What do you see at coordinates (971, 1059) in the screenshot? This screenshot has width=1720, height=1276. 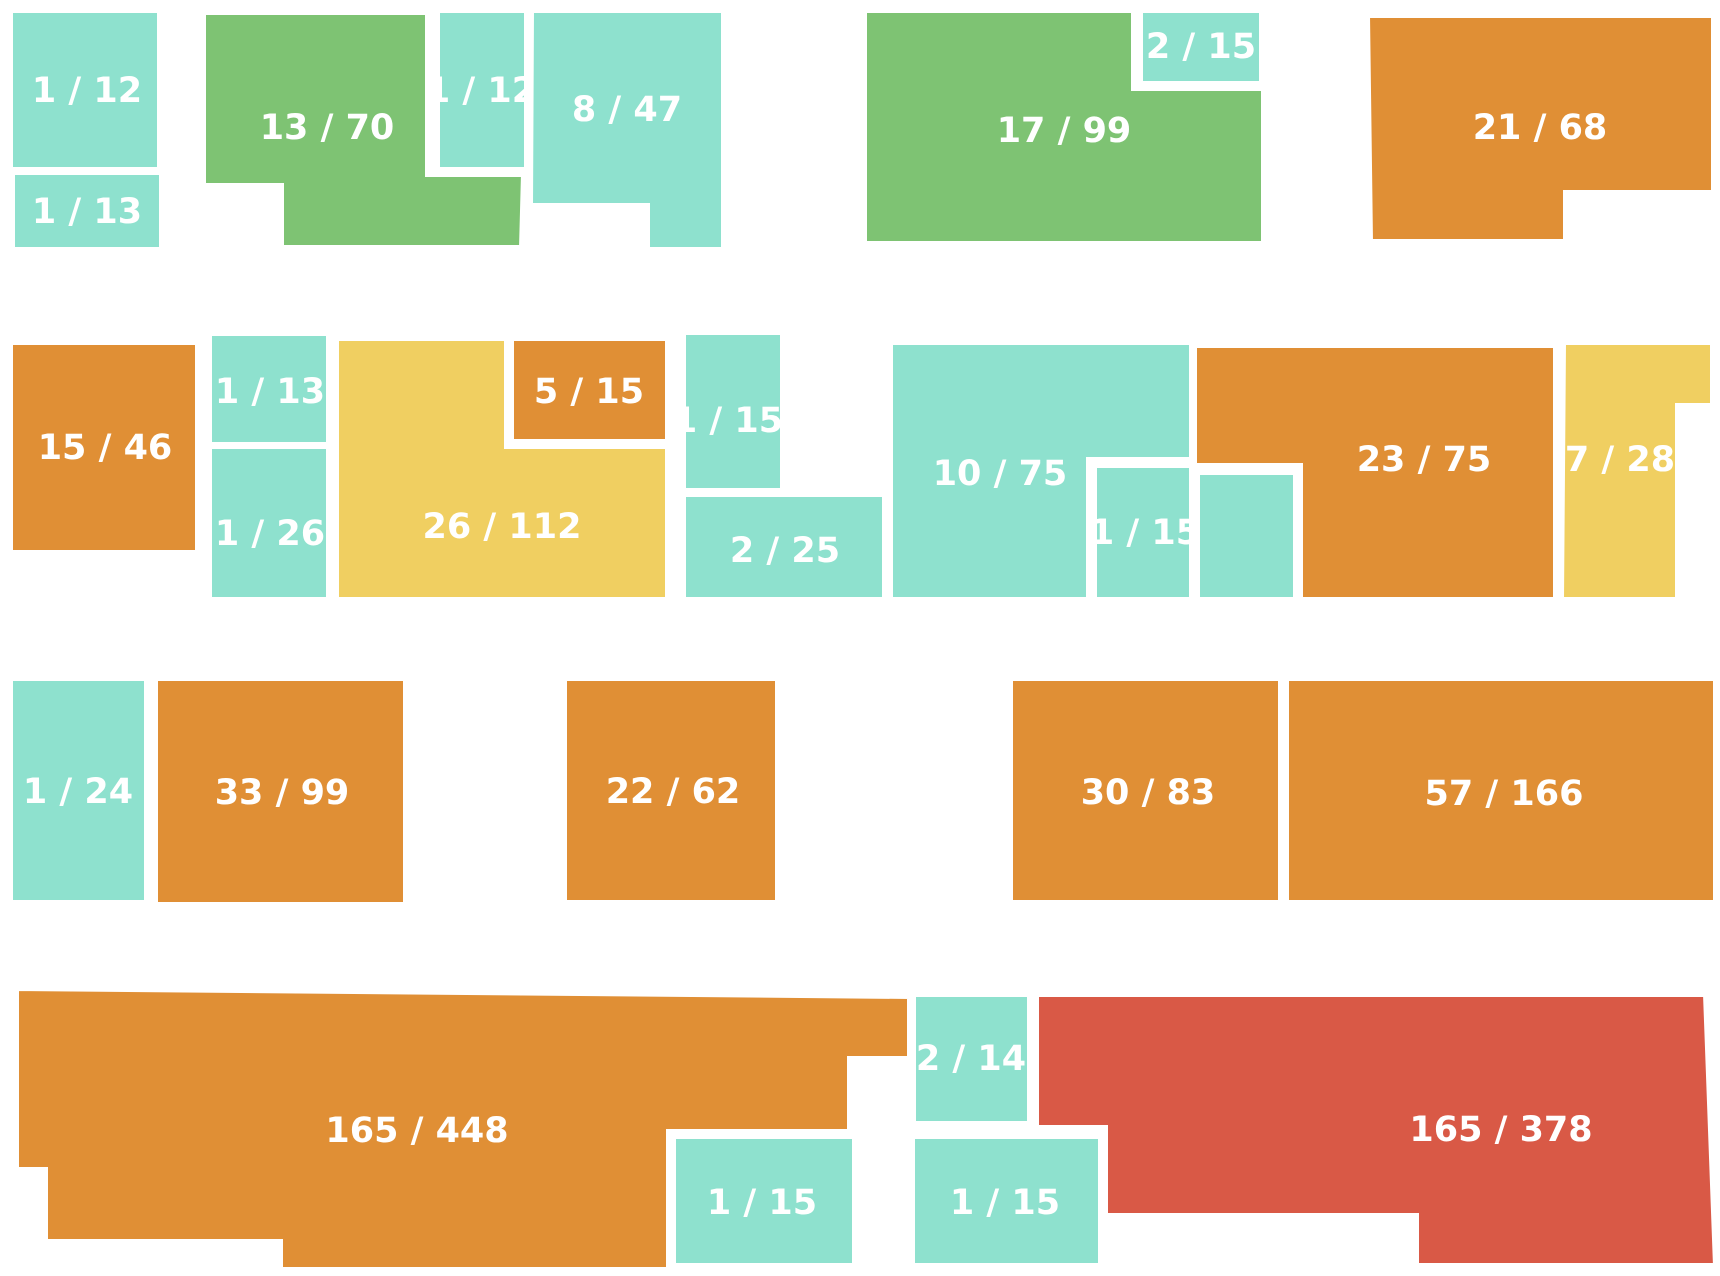 I see `unit-u27: 2 / 14` at bounding box center [971, 1059].